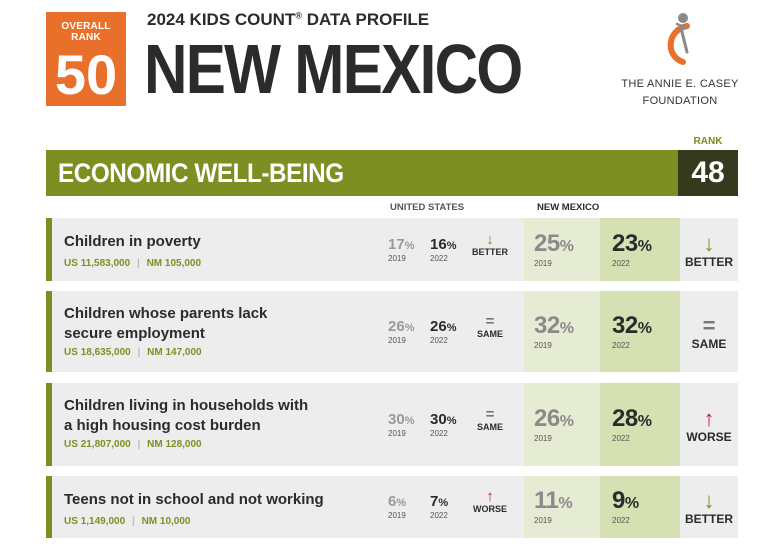 The height and width of the screenshot is (557, 768). Describe the element at coordinates (680, 84) in the screenshot. I see `logo-line-1: THE ANNIE E. CASEY` at that location.